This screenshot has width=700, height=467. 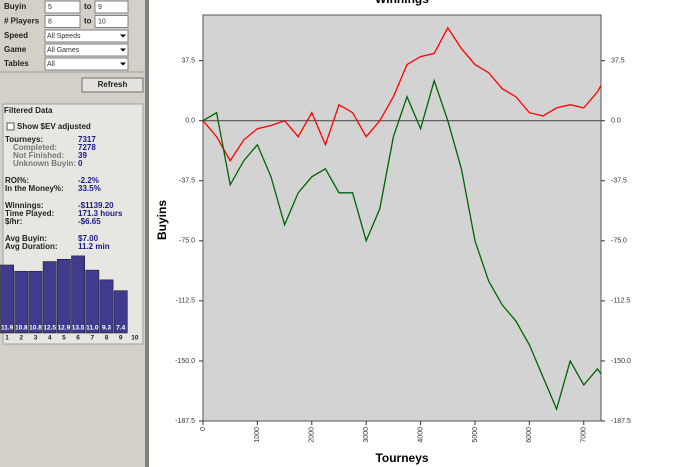 I want to click on y-tick-label-right: 0.0, so click(x=616, y=121).